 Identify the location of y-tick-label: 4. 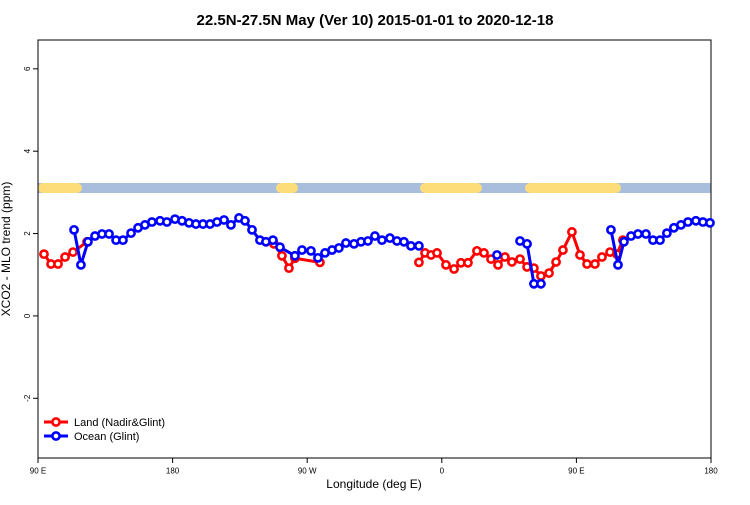
(27, 150).